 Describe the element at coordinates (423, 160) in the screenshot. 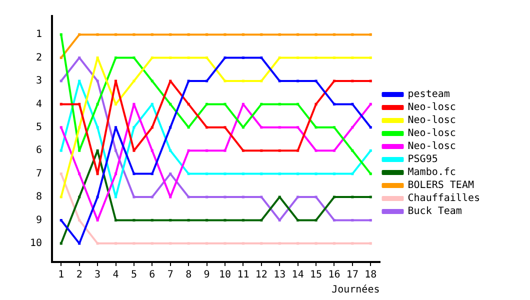

I see `legend-label: PSG95` at that location.